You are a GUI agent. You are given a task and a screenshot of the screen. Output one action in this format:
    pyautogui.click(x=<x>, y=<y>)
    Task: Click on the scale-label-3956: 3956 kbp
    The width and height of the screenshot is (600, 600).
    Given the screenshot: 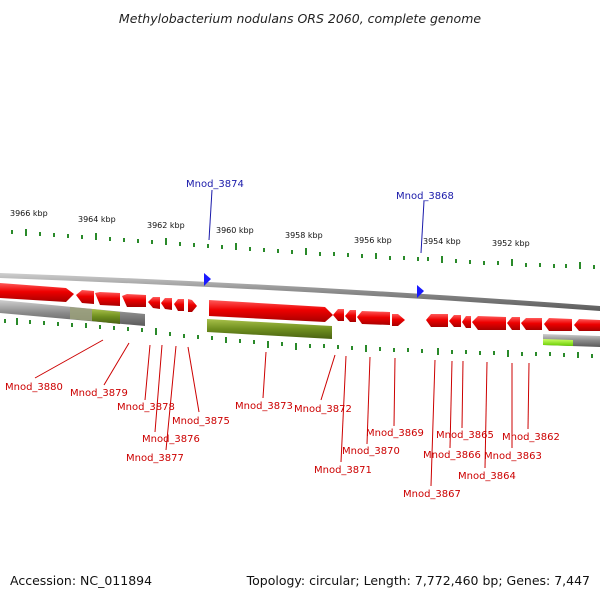 What is the action you would take?
    pyautogui.click(x=373, y=240)
    